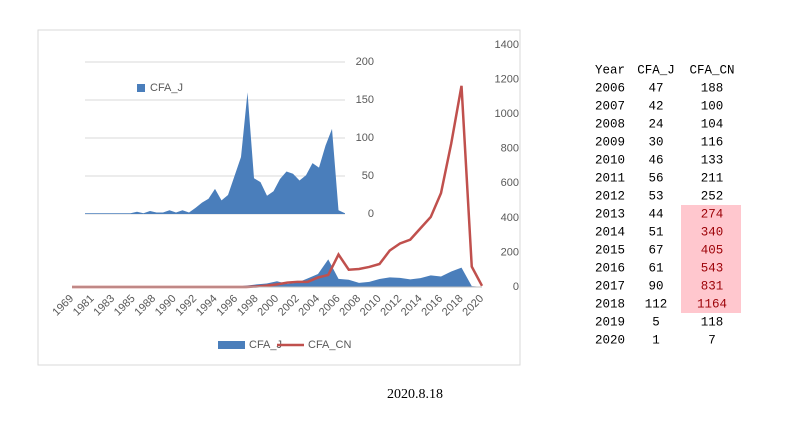 This screenshot has width=794, height=440. I want to click on y-tick-label: 1000, so click(507, 114).